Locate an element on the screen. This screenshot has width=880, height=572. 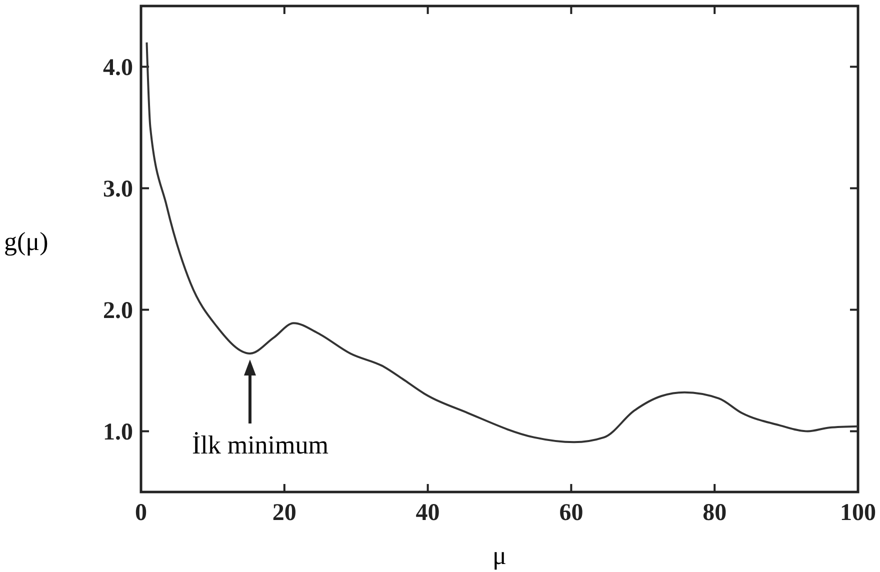
x-axis-title: μ is located at coordinates (499, 555).